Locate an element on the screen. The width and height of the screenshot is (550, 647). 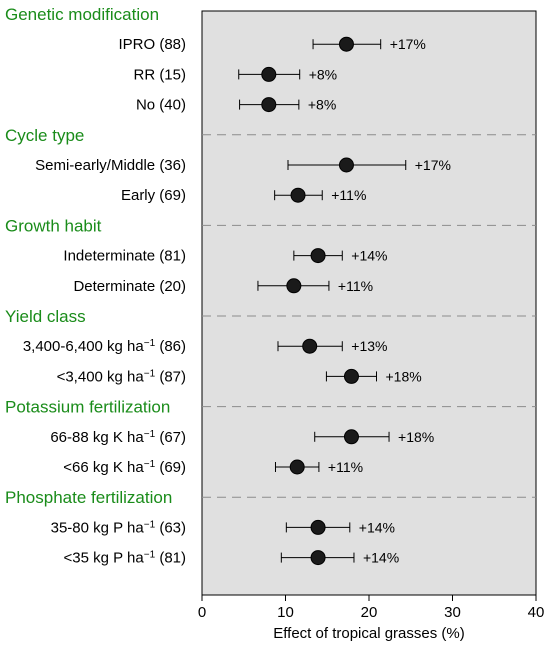
group-label: Growth habit is located at coordinates (53, 225).